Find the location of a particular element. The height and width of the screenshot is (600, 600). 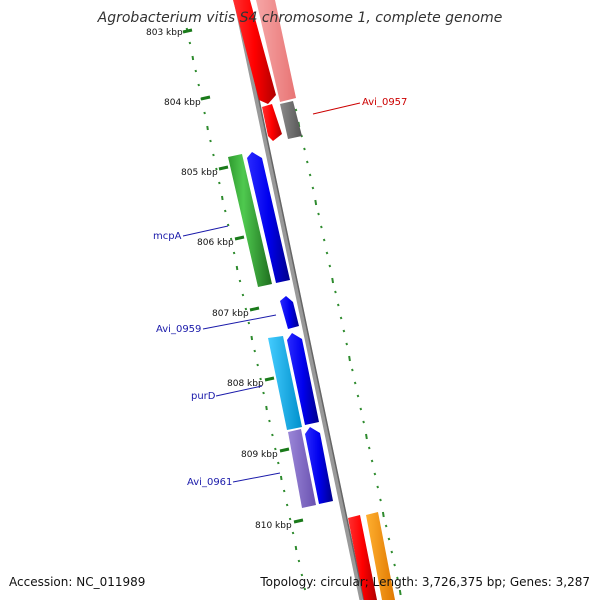

leader-purD is located at coordinates (239, 391).